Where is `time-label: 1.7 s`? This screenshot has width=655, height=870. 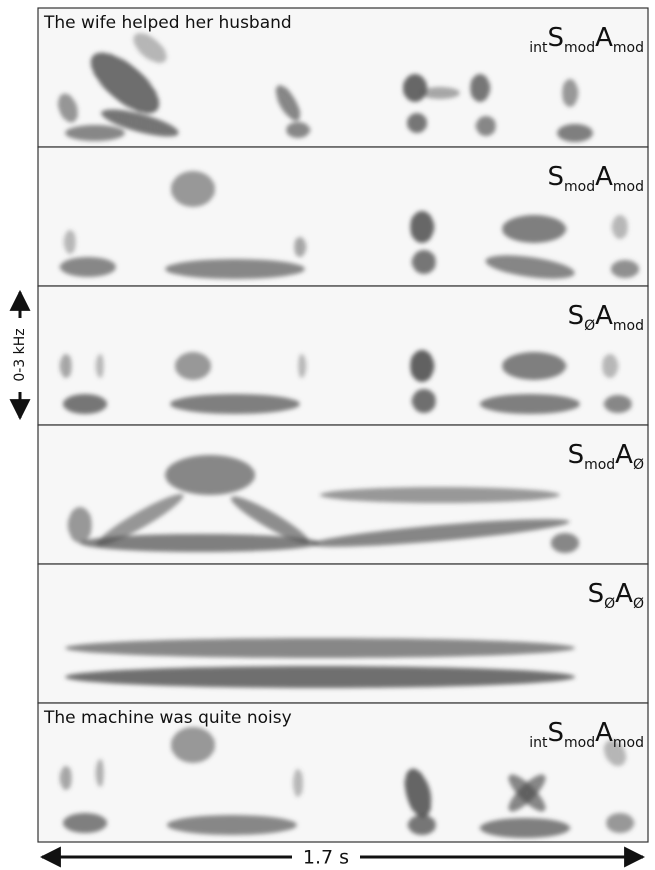 time-label: 1.7 s is located at coordinates (326, 858).